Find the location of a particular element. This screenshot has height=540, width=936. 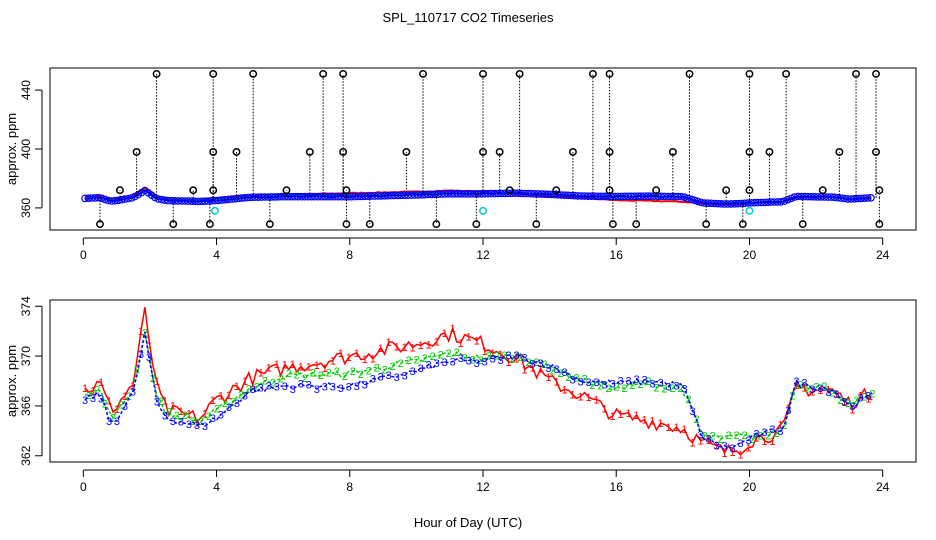

x-tick-label: 4 is located at coordinates (216, 487).